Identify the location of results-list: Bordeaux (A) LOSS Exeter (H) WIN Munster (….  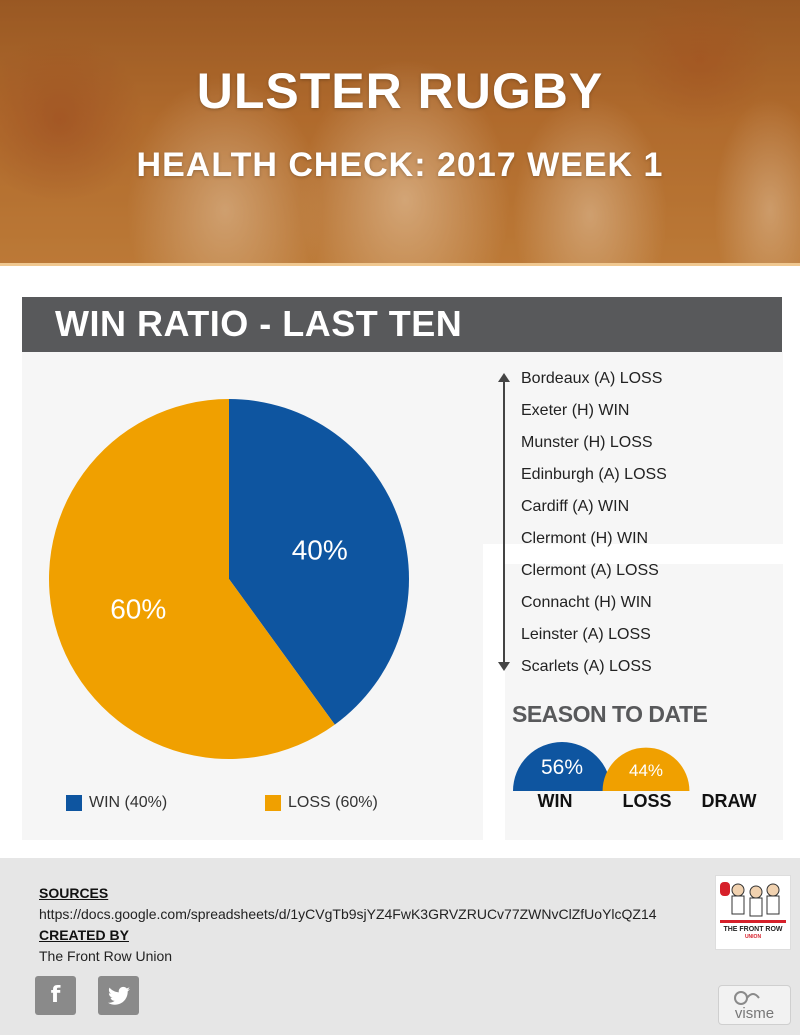
(594, 528).